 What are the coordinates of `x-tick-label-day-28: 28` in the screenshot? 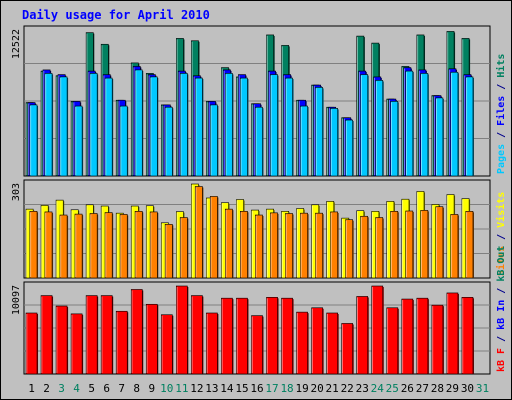 It's located at (437, 388).